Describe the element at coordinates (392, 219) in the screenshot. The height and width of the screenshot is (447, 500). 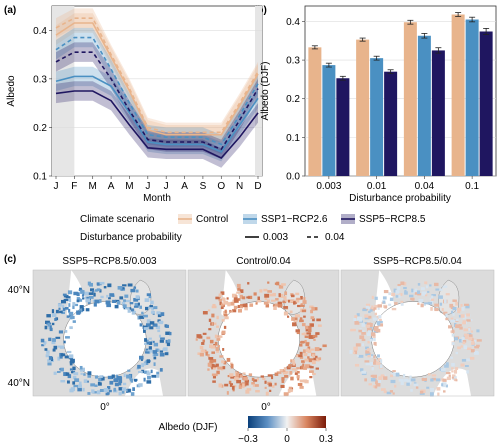
I see `legend-scenario-label: SSP5−RCP8.5` at that location.